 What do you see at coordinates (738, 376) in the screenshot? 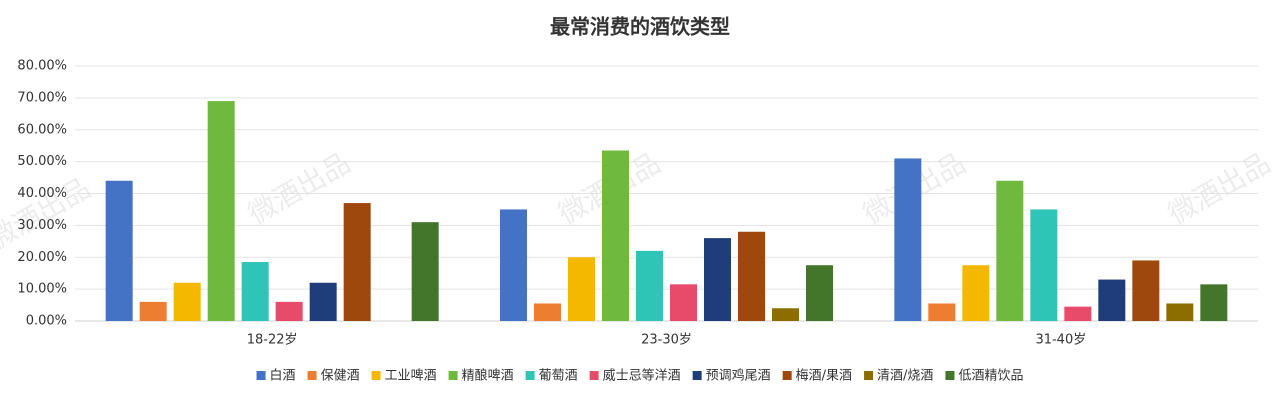
I see `legend-label: 预调鸡尾酒` at bounding box center [738, 376].